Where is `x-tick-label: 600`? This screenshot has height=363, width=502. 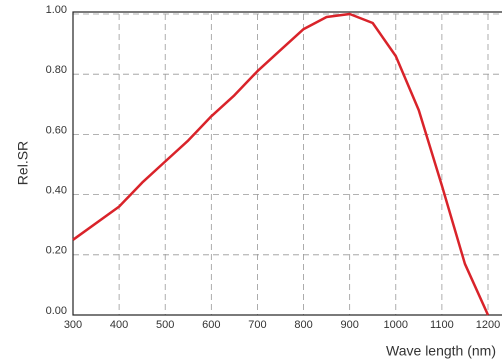 x-tick-label: 600 is located at coordinates (211, 325).